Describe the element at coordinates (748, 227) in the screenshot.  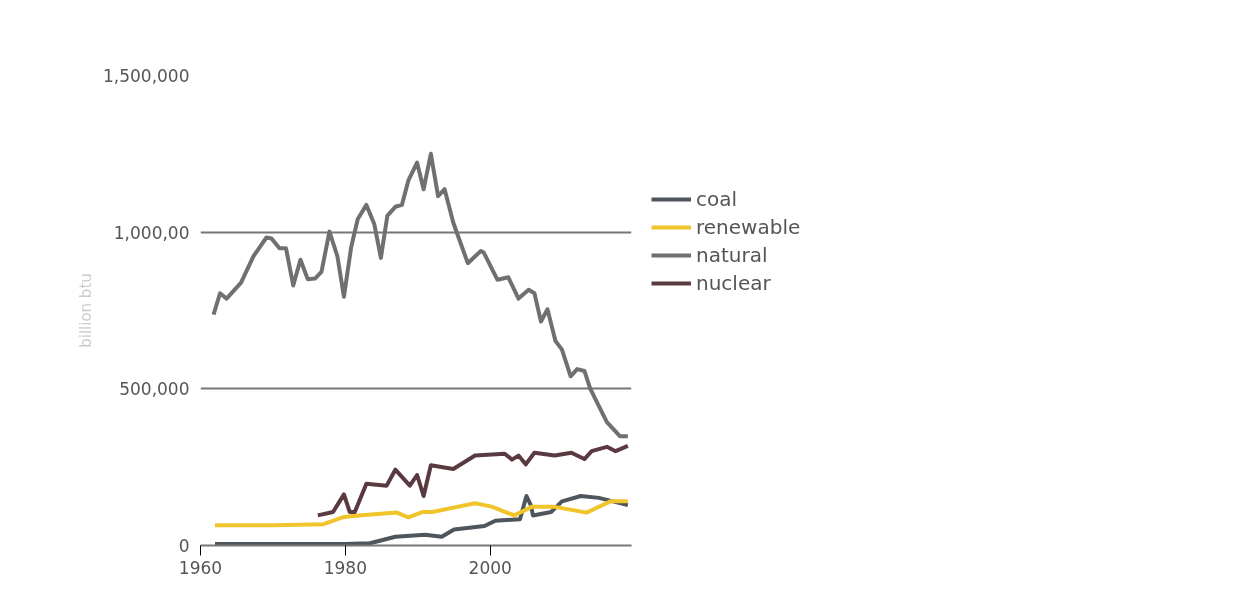
I see `legend-label: renewable` at that location.